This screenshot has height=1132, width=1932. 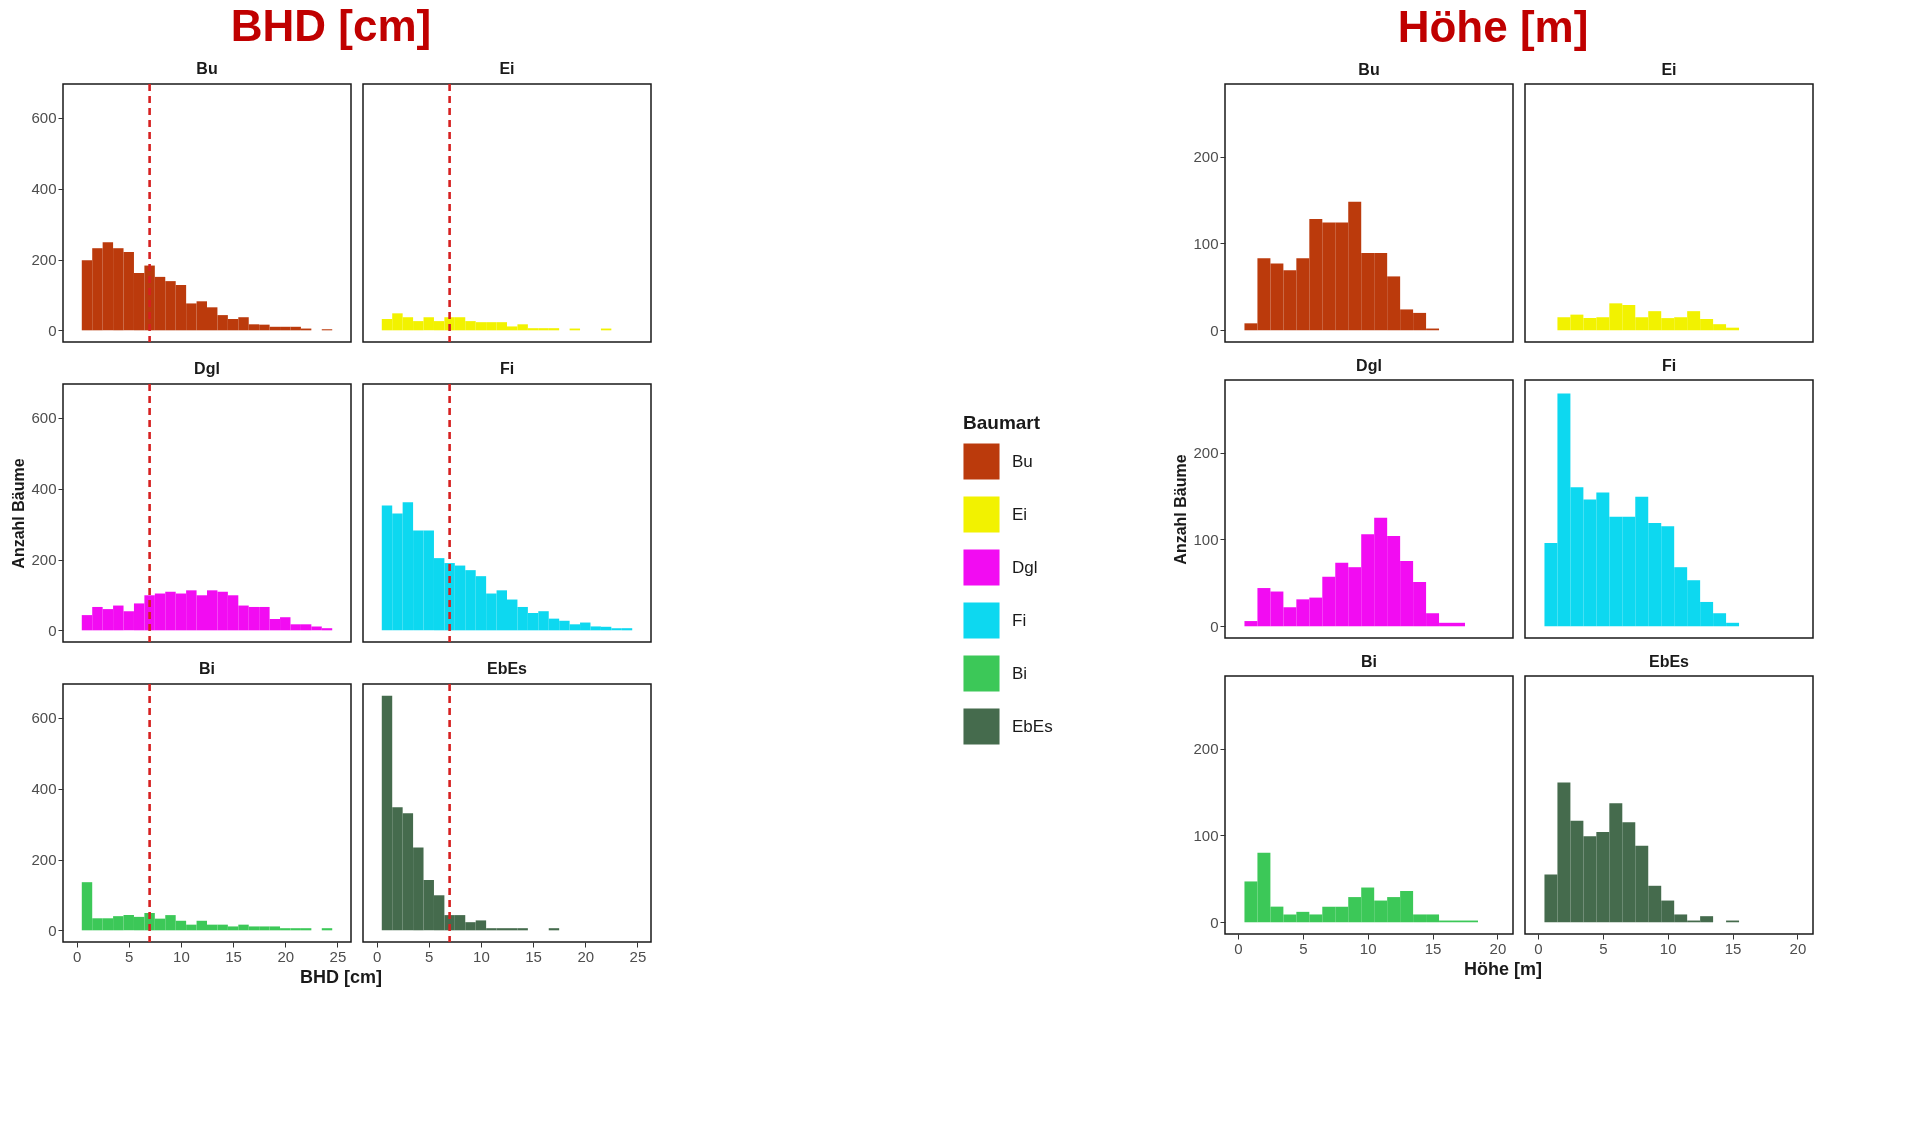 What do you see at coordinates (1025, 567) in the screenshot?
I see `legend-label: Dgl` at bounding box center [1025, 567].